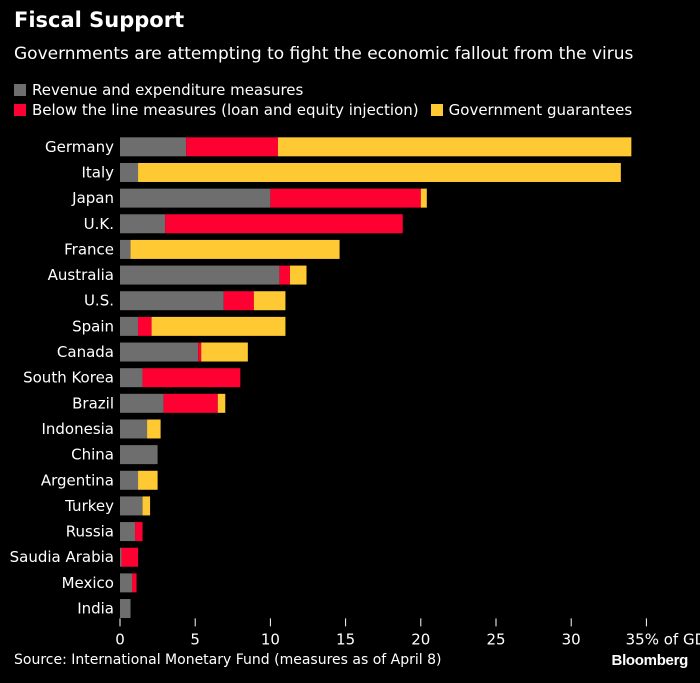 The width and height of the screenshot is (700, 683). I want to click on bar-australia-below-line, so click(284, 275).